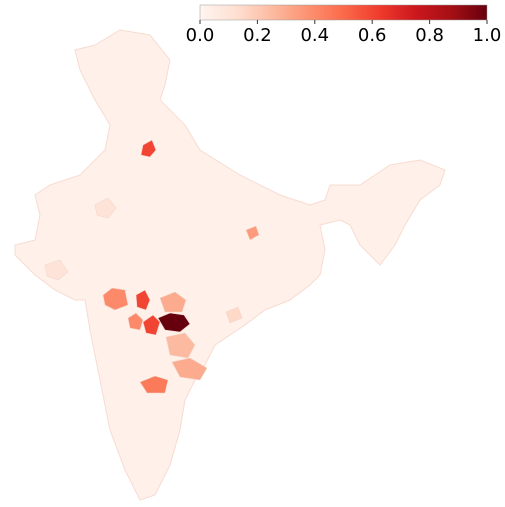  Describe the element at coordinates (487, 35) in the screenshot. I see `colorbar-tick-label: 1.0` at that location.